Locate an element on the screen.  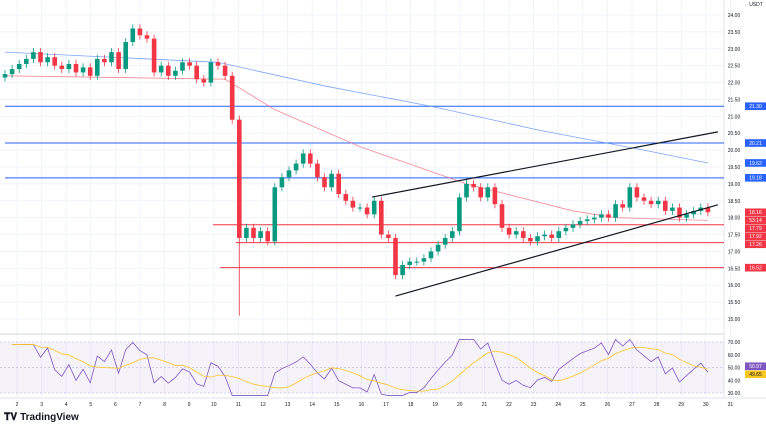
y-tick-label: 22.50 is located at coordinates (734, 67).